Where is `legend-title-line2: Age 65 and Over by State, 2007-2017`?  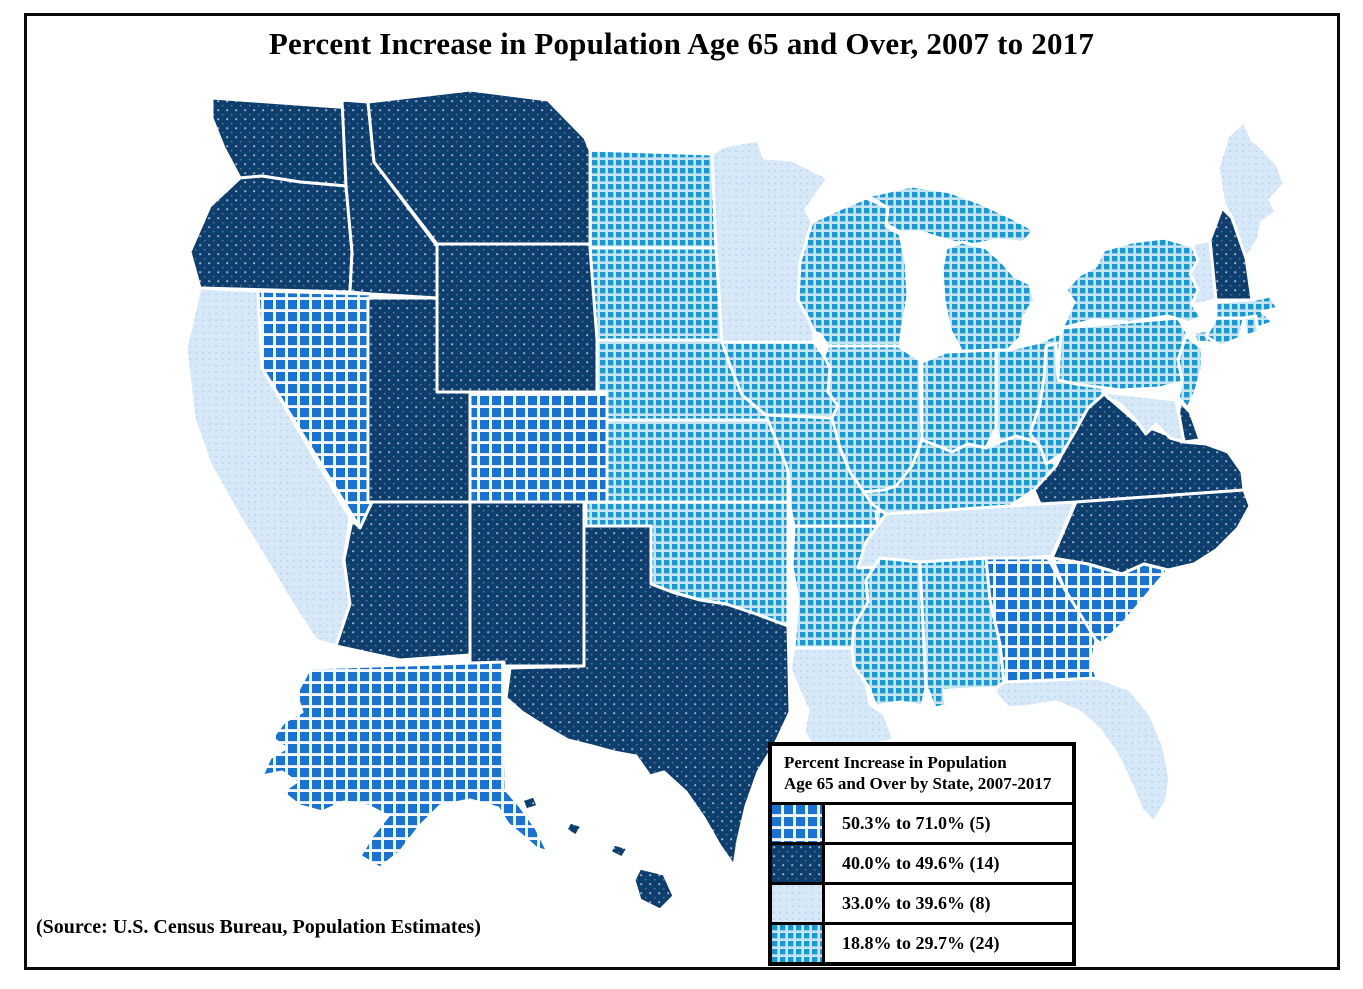 legend-title-line2: Age 65 and Over by State, 2007-2017 is located at coordinates (918, 784).